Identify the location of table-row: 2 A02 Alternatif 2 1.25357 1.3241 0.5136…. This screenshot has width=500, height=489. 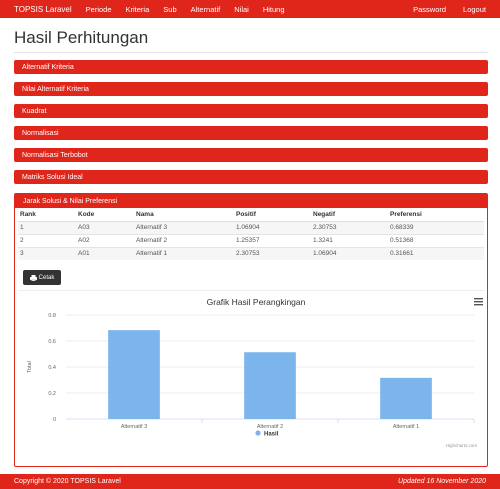
(251, 240).